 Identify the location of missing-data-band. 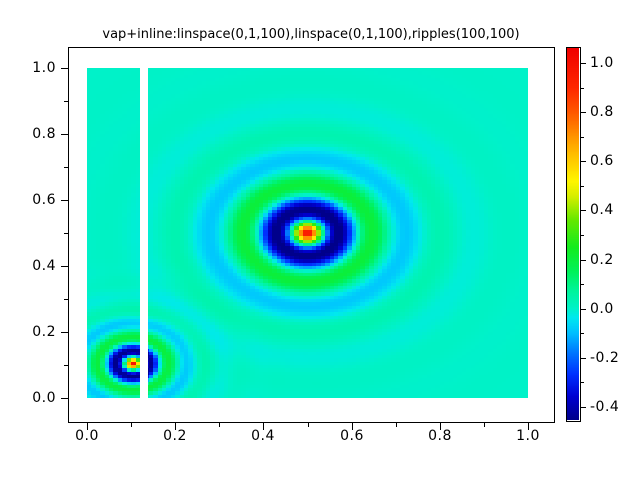
(144, 233).